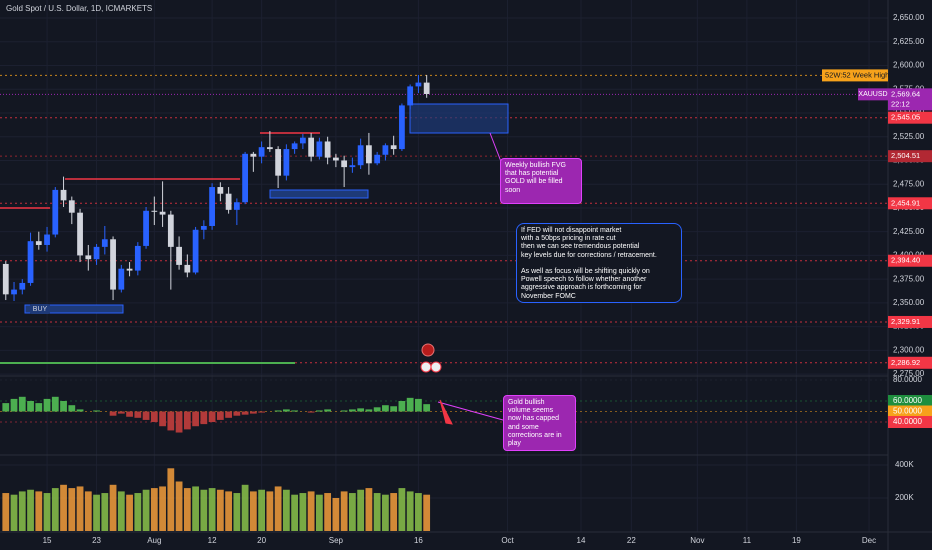 This screenshot has width=932, height=550. Describe the element at coordinates (905, 260) in the screenshot. I see `price-label: 2,394.40` at that location.